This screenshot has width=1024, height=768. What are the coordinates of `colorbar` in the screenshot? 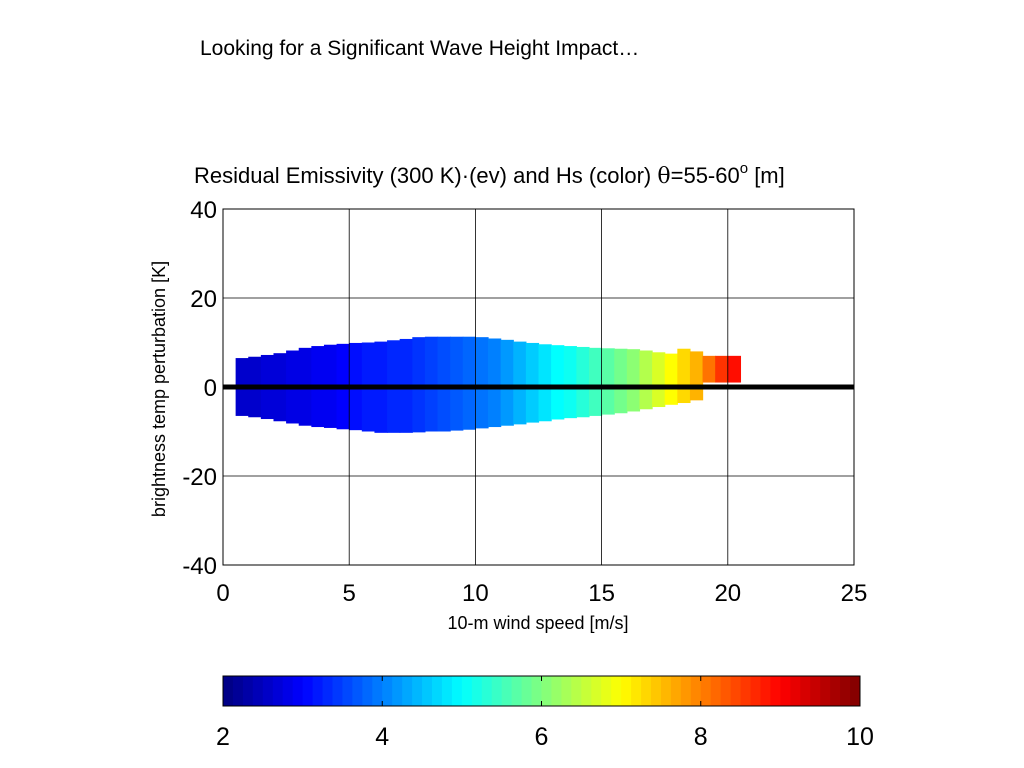 It's located at (542, 691).